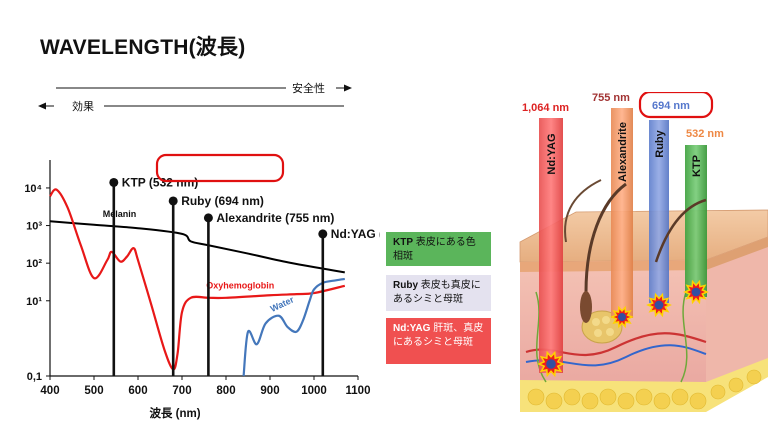 The width and height of the screenshot is (768, 430). I want to click on ruby-beam-highlight, so click(676, 105).